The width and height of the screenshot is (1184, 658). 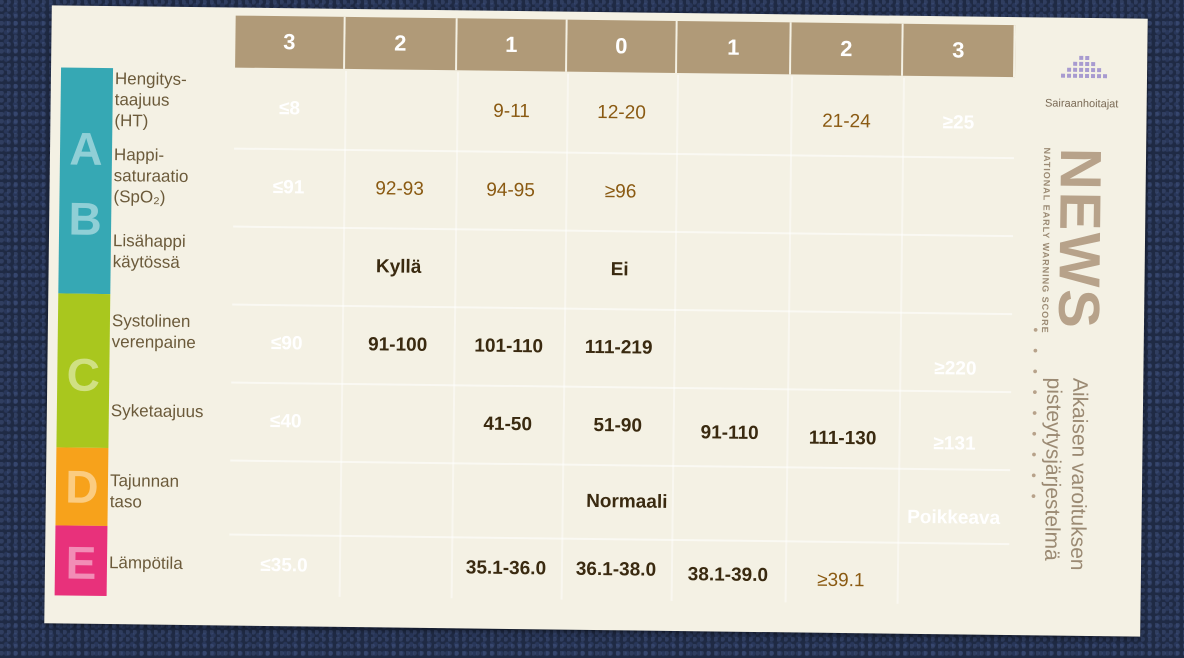 What do you see at coordinates (846, 121) in the screenshot?
I see `cell-ht-score2-high: 21-24` at bounding box center [846, 121].